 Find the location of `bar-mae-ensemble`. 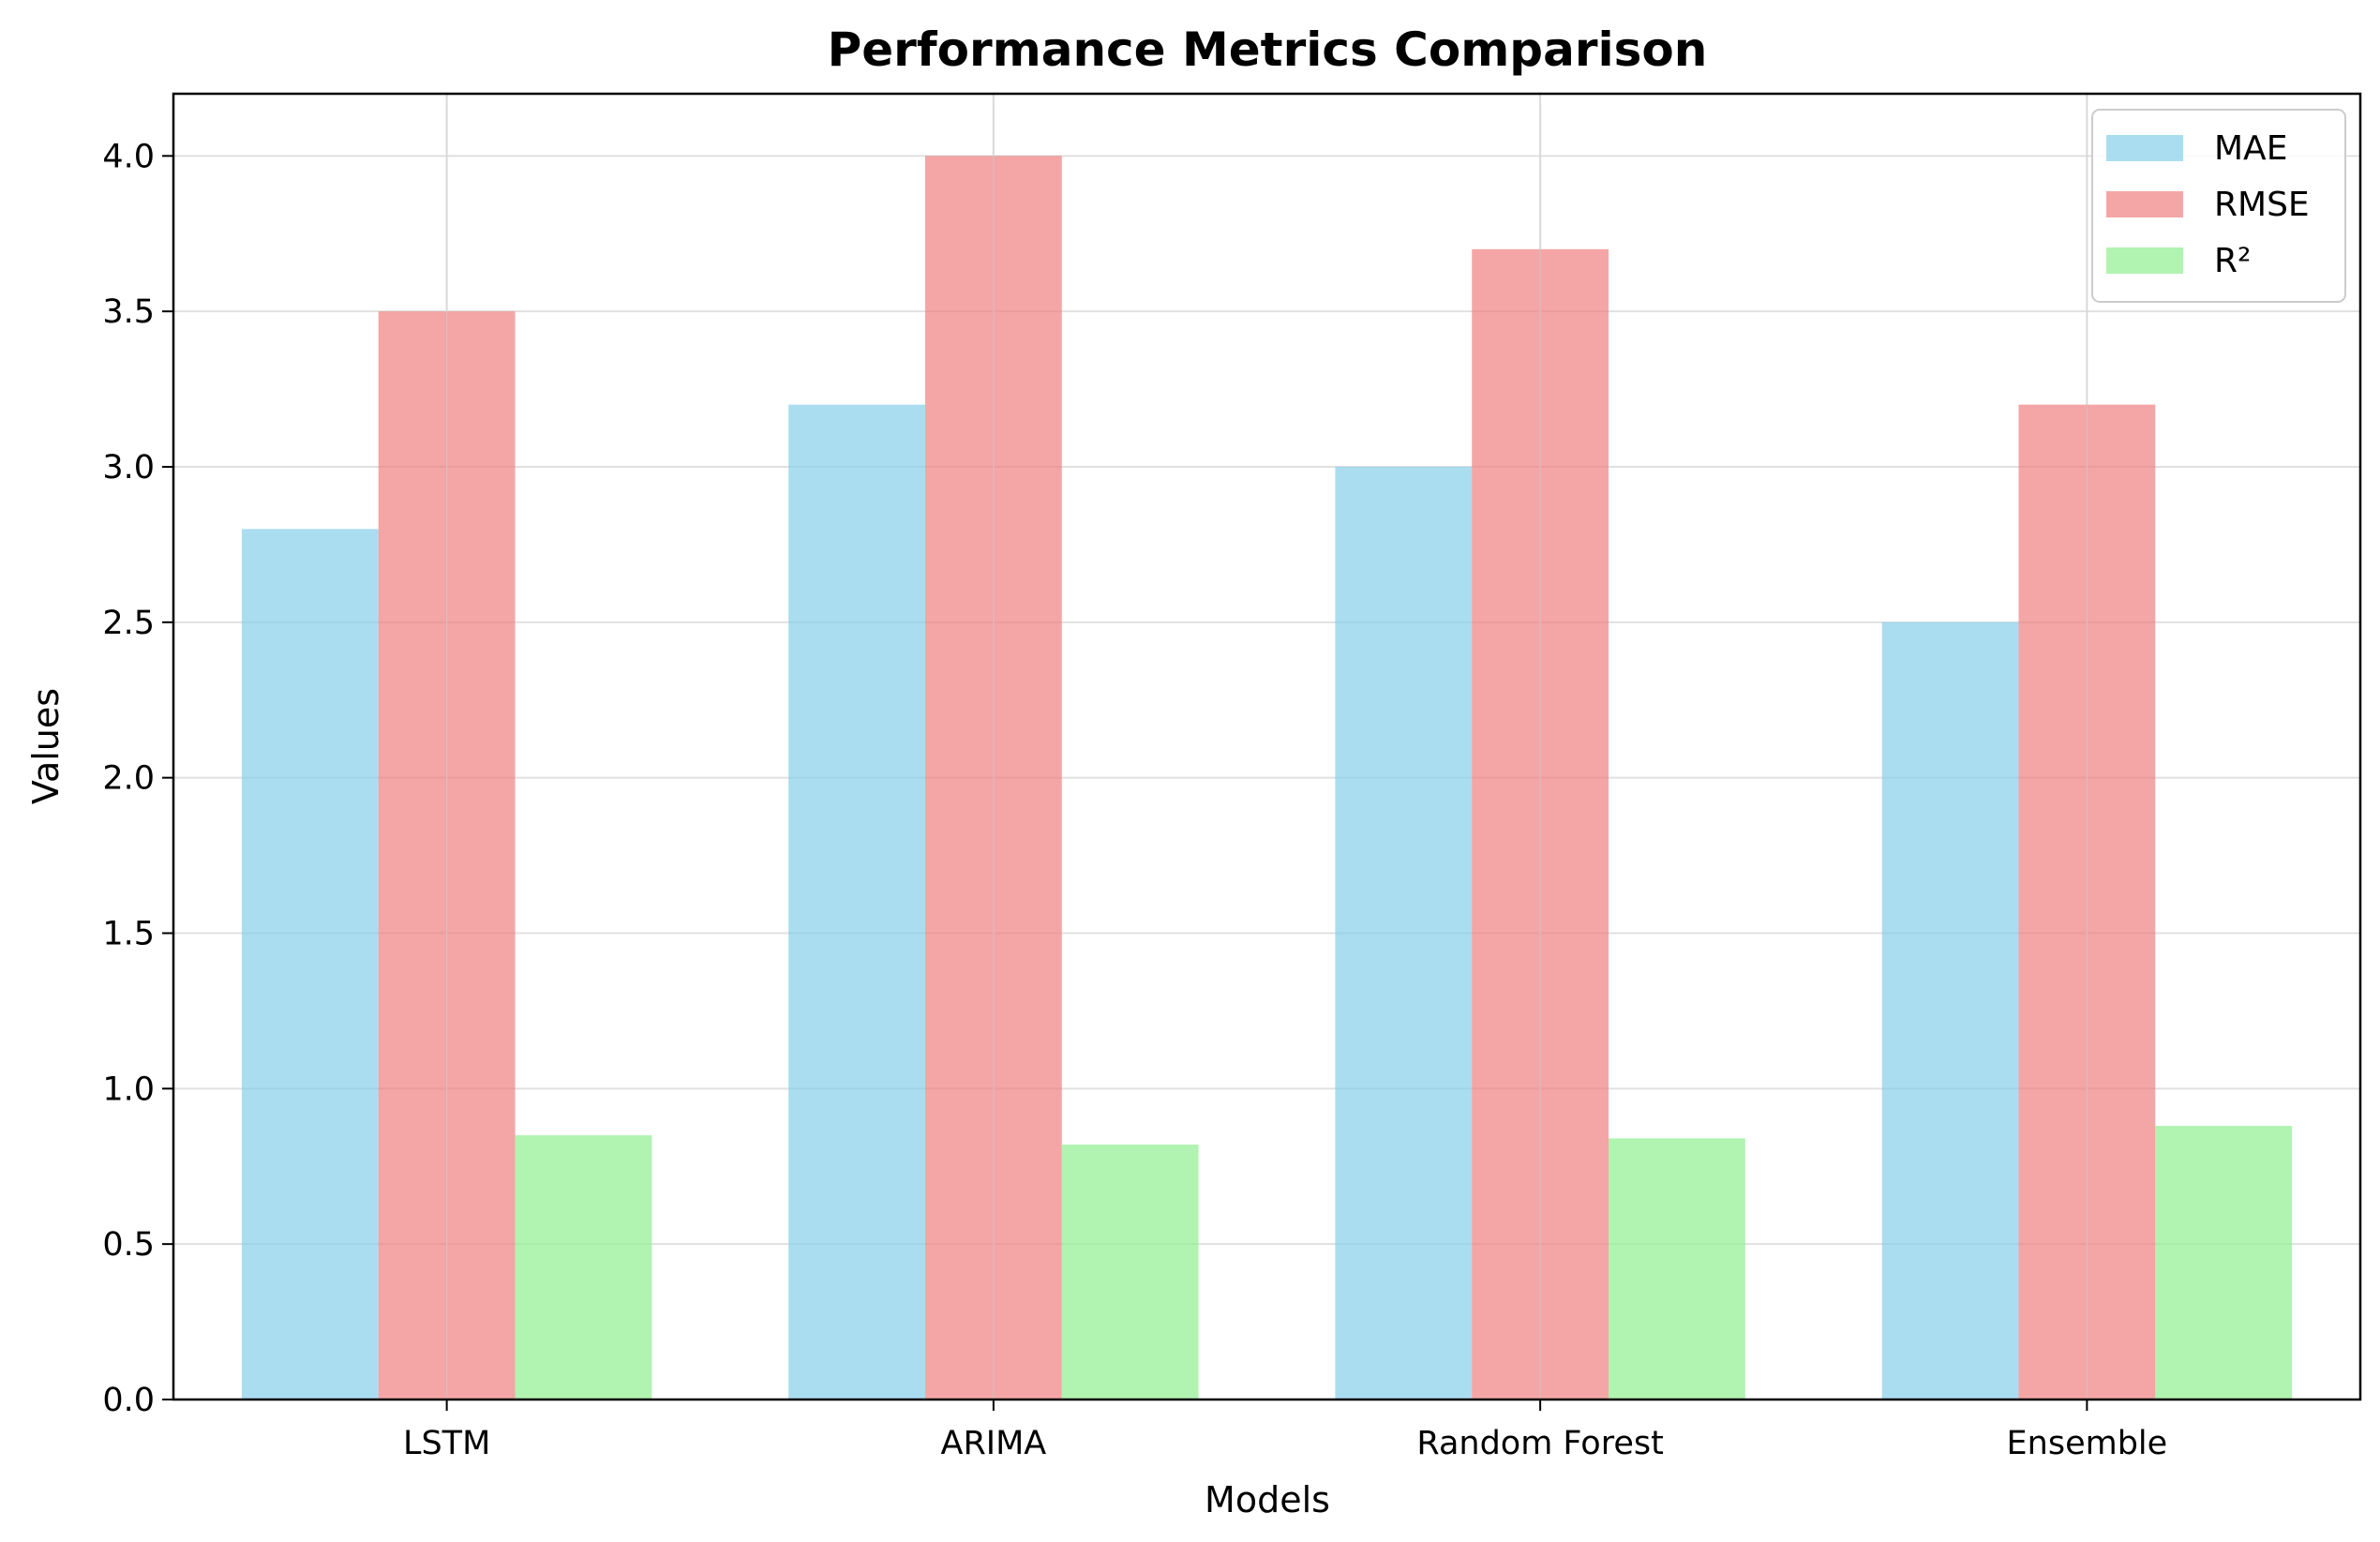

bar-mae-ensemble is located at coordinates (1950, 1011).